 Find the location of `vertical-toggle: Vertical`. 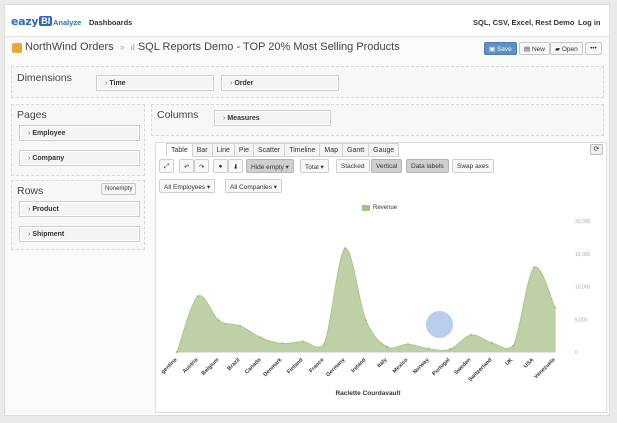

vertical-toggle: Vertical is located at coordinates (387, 166).